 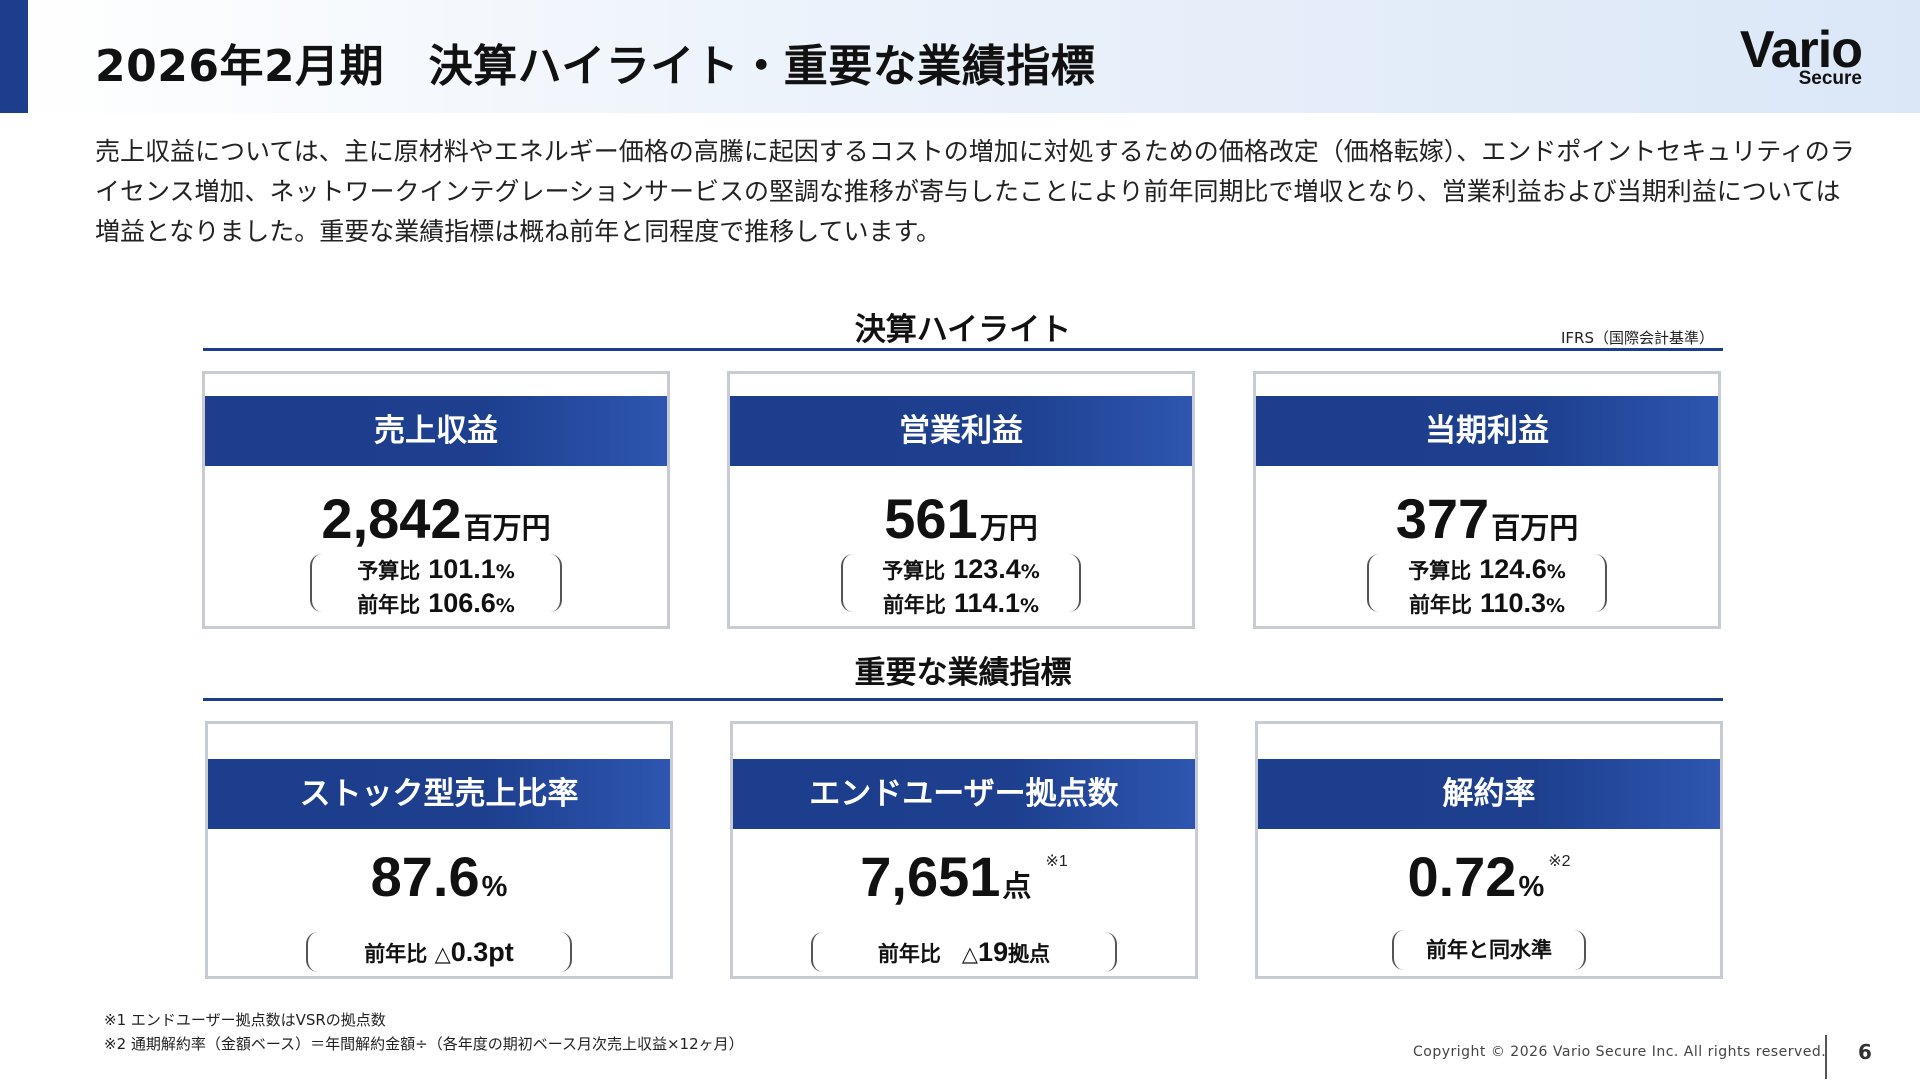 I want to click on card-value: 561万円, so click(x=961, y=518).